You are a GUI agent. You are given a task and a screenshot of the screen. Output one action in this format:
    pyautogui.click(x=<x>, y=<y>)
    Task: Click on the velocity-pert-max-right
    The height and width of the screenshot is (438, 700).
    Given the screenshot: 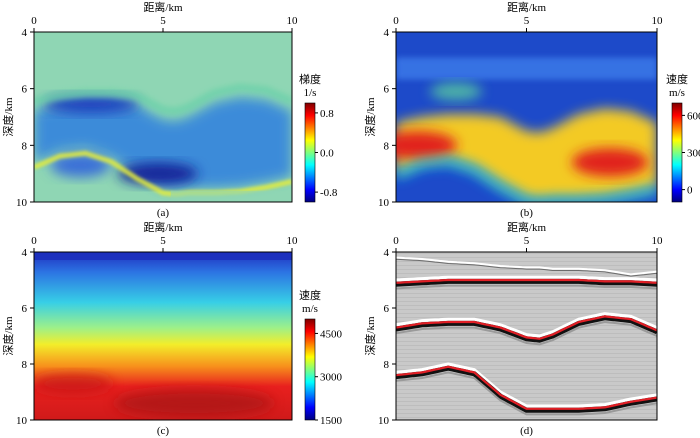 What is the action you would take?
    pyautogui.click(x=610, y=162)
    